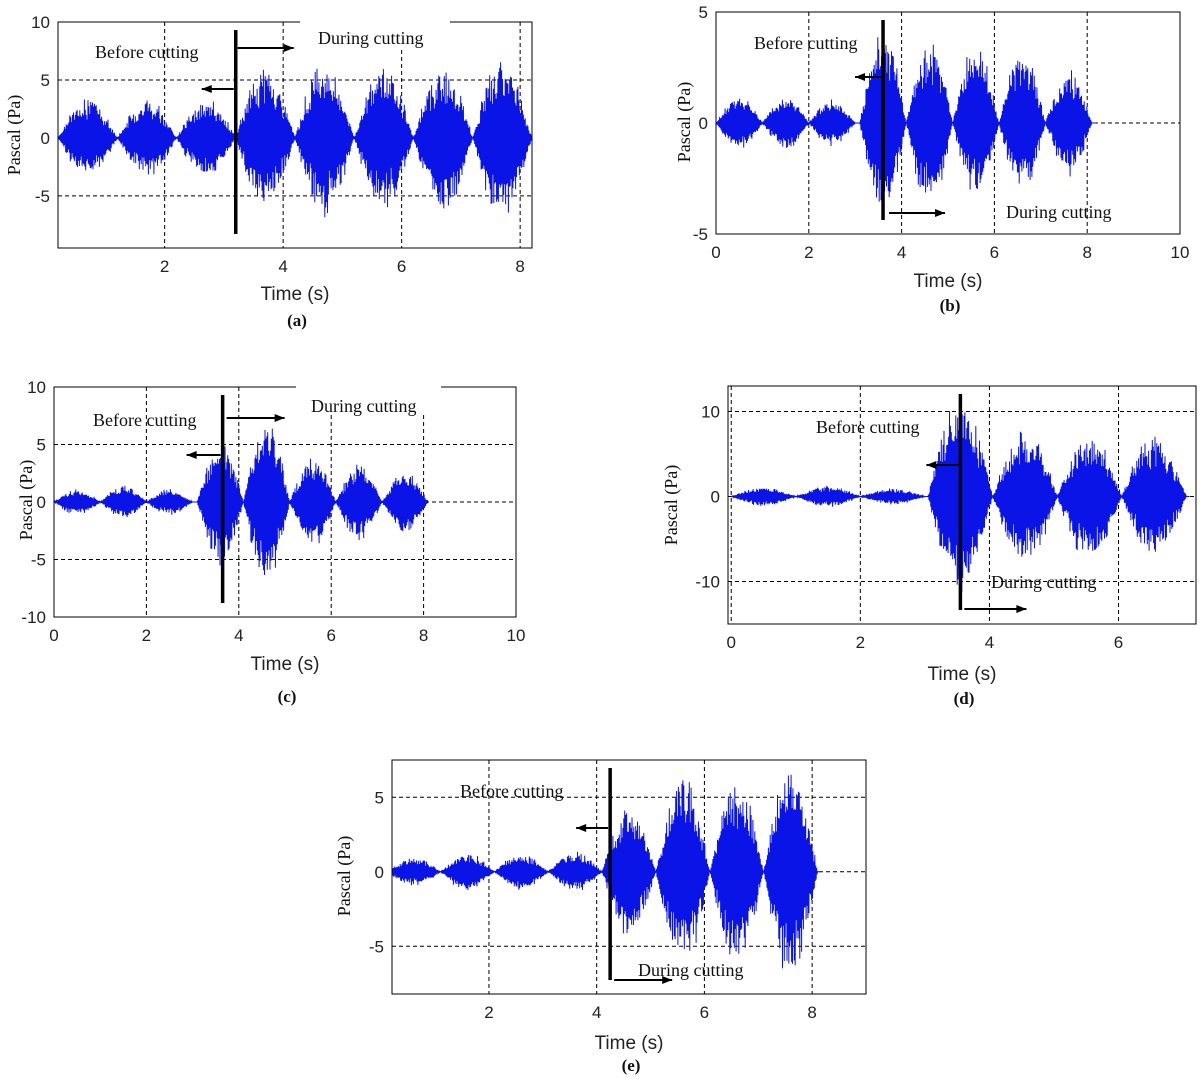  I want to click on panel-label: (c), so click(287, 696).